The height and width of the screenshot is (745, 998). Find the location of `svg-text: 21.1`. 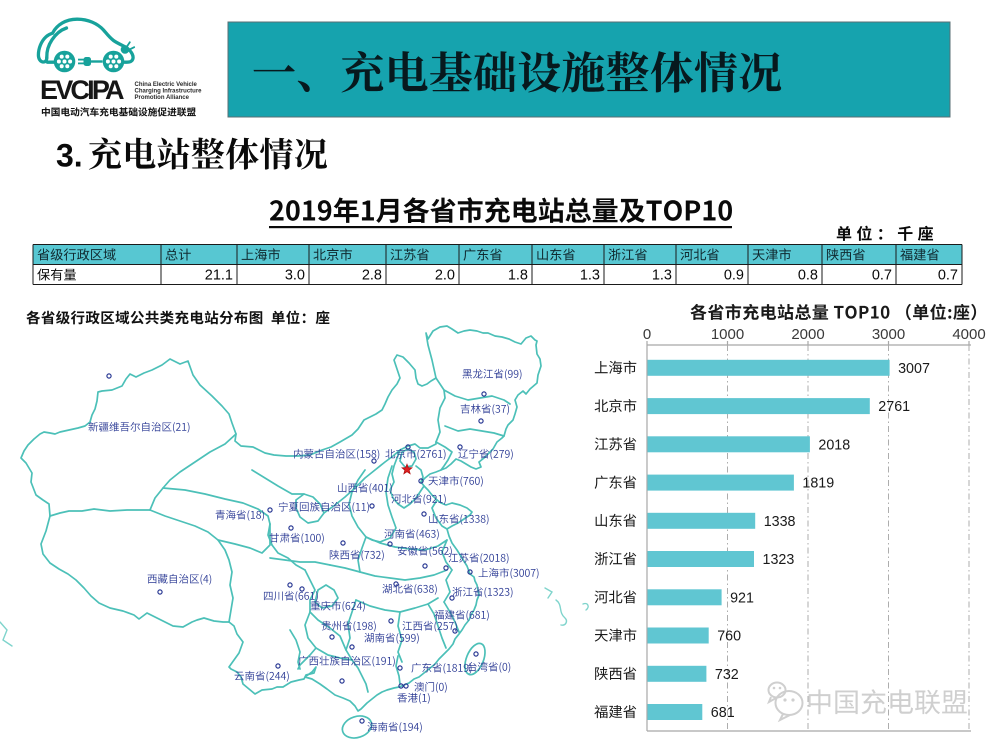

svg-text: 21.1 is located at coordinates (219, 276).